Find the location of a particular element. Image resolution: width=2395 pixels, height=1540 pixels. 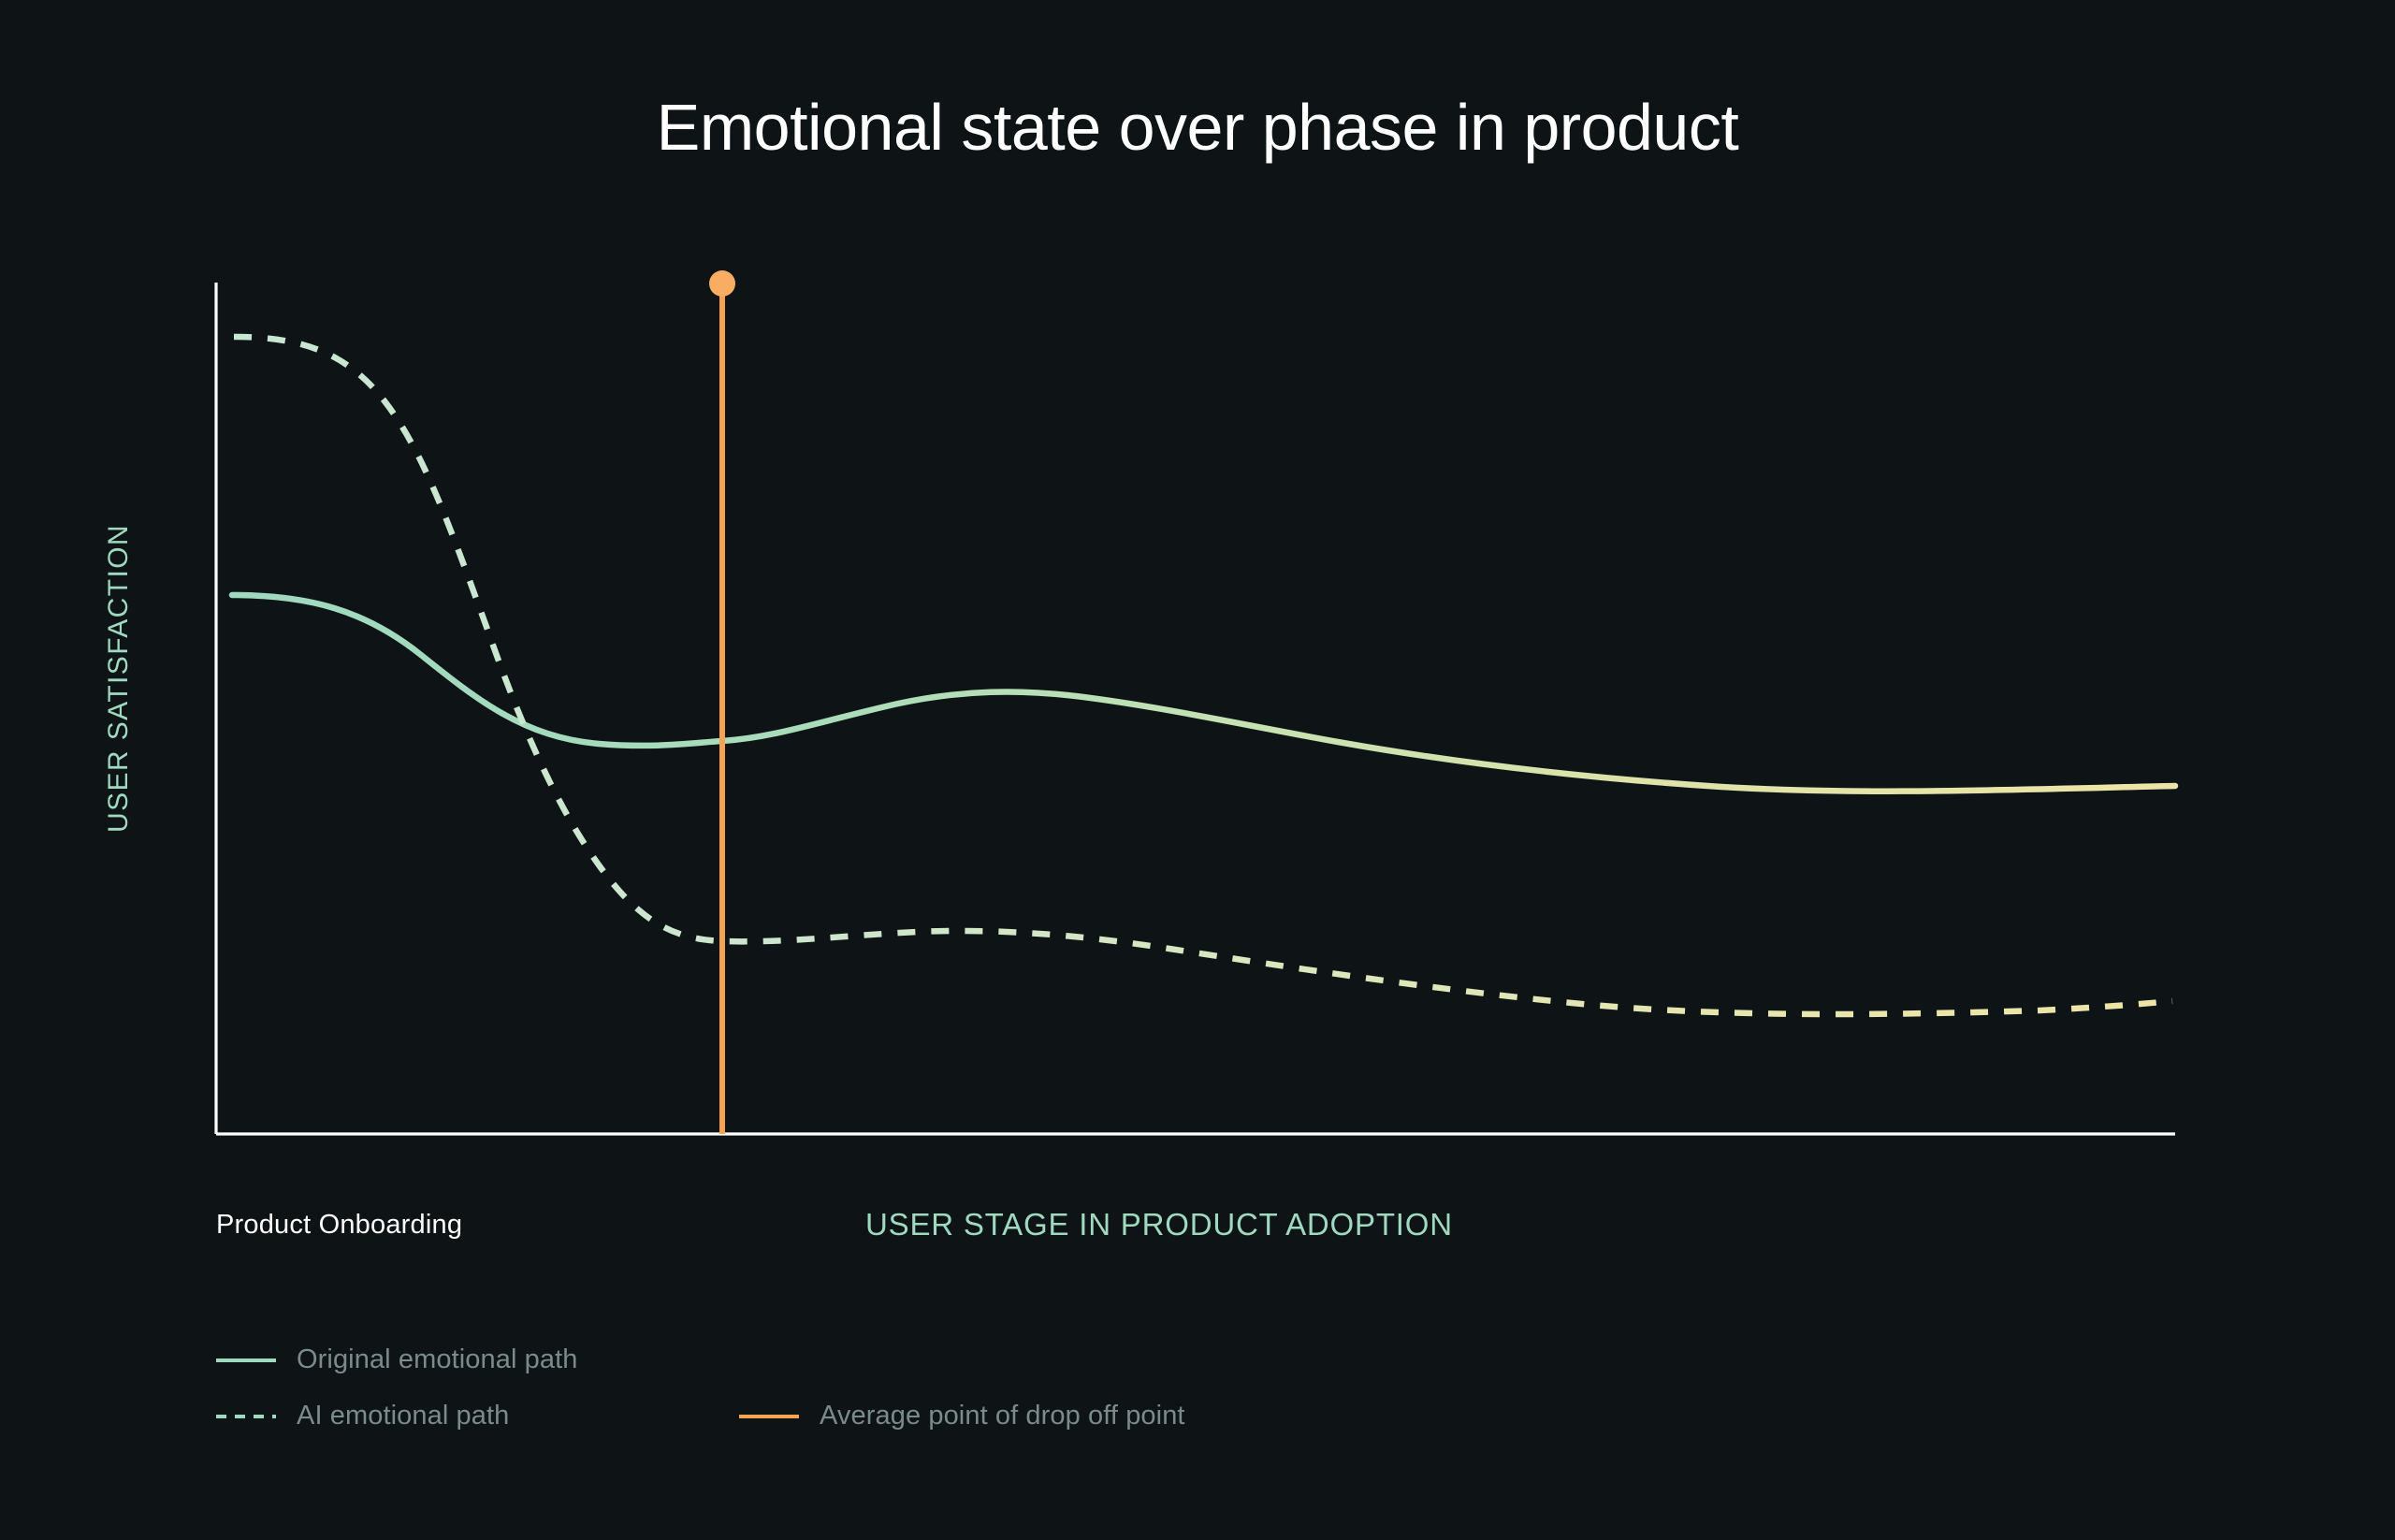

solid-line-swatch is located at coordinates (246, 1361).